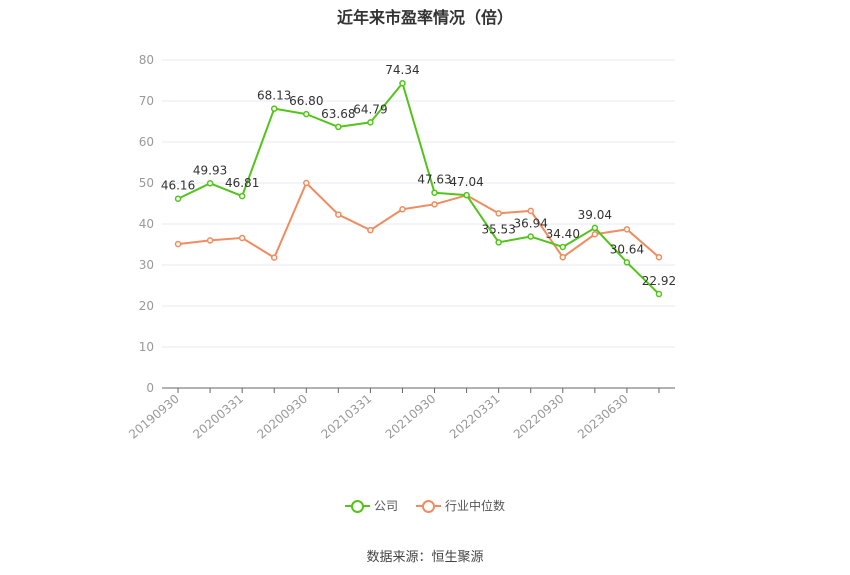 The image size is (850, 575). I want to click on company-data-label: 63.68, so click(338, 114).